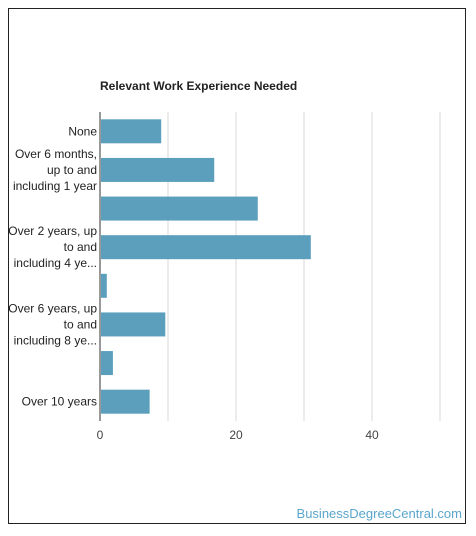  I want to click on watermark: BusinessDegreeCentral.com, so click(379, 513).